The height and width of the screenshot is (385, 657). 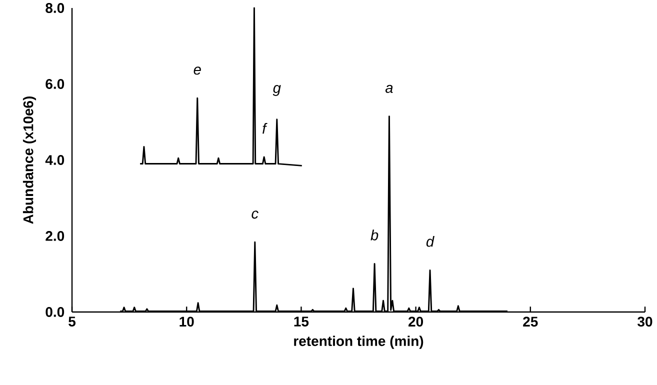 What do you see at coordinates (301, 321) in the screenshot?
I see `x-tick-label: 15` at bounding box center [301, 321].